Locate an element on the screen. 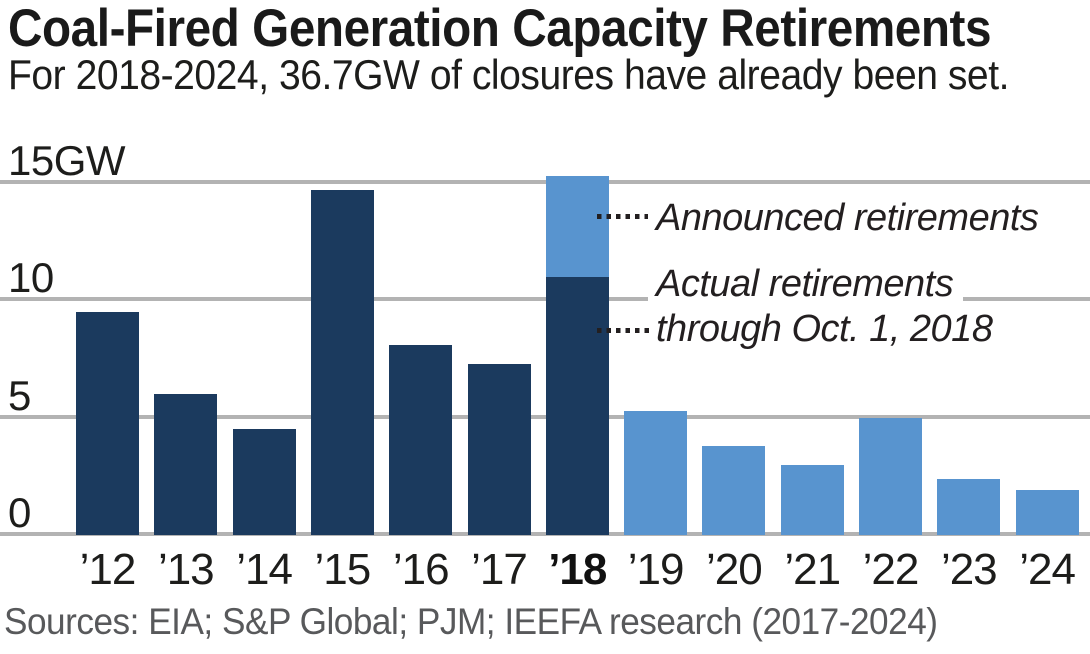 The width and height of the screenshot is (1090, 654). bar-17-actual is located at coordinates (499, 449).